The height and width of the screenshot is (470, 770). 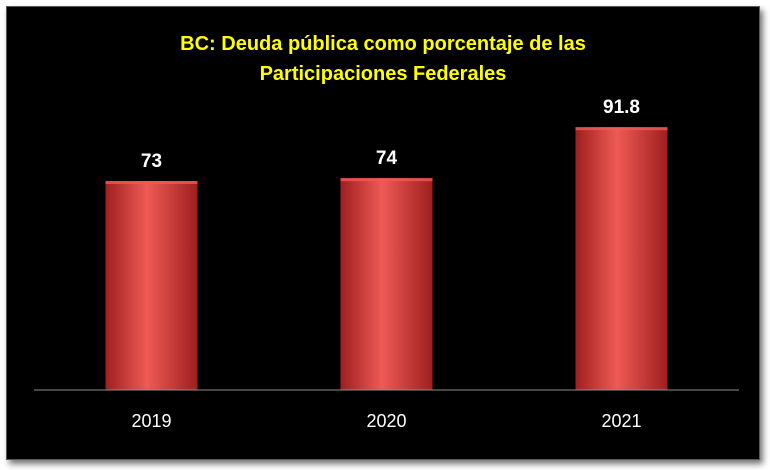 What do you see at coordinates (621, 107) in the screenshot?
I see `data-label-2021: 91.8` at bounding box center [621, 107].